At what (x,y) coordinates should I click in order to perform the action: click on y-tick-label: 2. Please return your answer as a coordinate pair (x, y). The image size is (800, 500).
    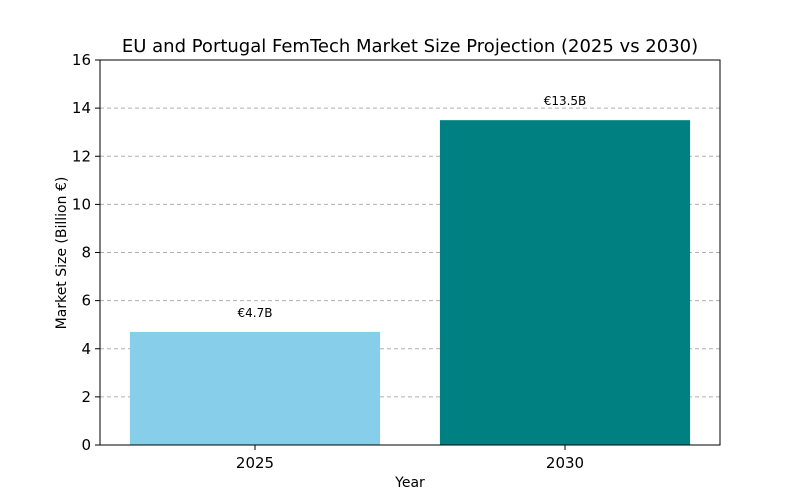
    Looking at the image, I should click on (86, 397).